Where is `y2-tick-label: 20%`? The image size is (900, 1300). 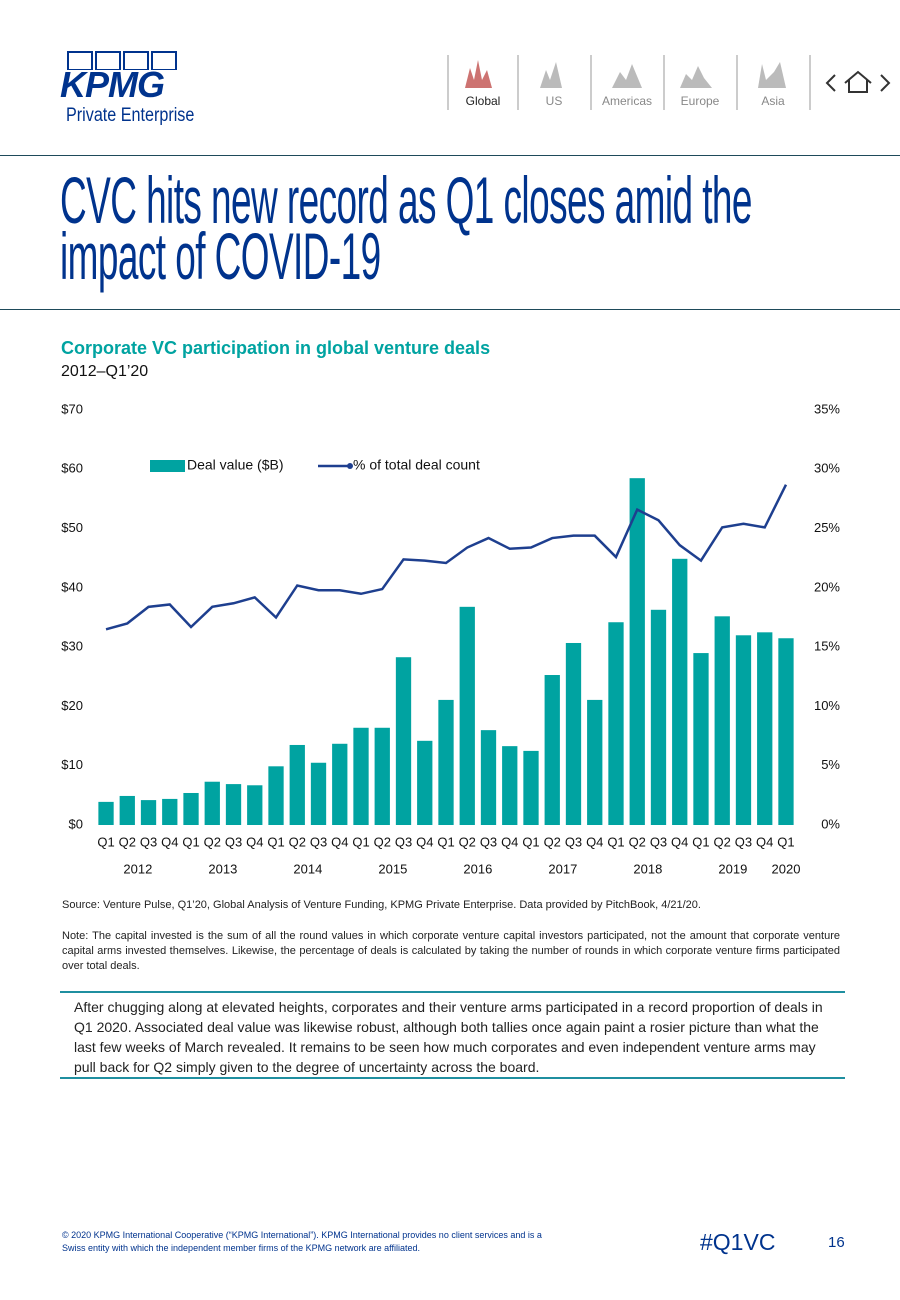 y2-tick-label: 20% is located at coordinates (827, 586).